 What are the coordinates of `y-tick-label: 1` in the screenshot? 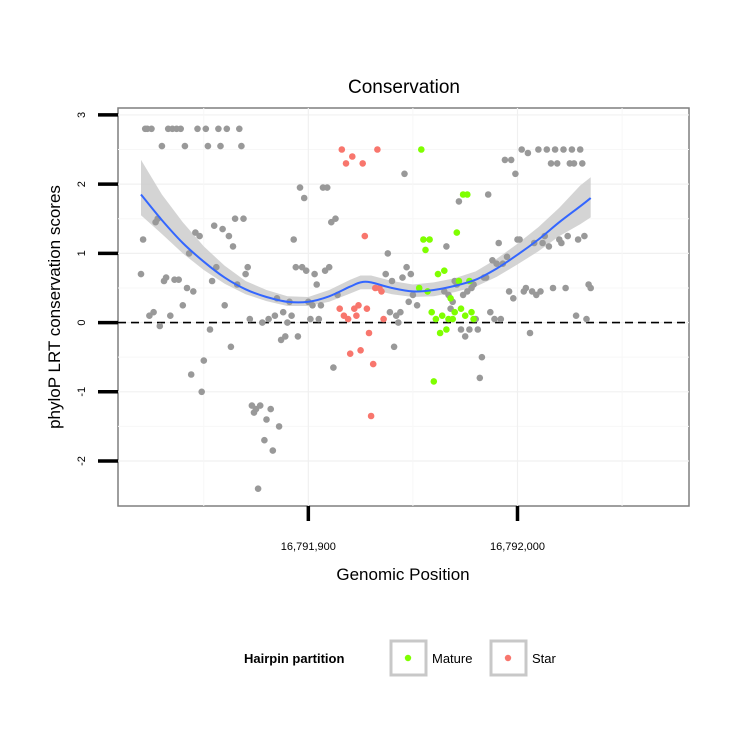 It's located at (82, 253).